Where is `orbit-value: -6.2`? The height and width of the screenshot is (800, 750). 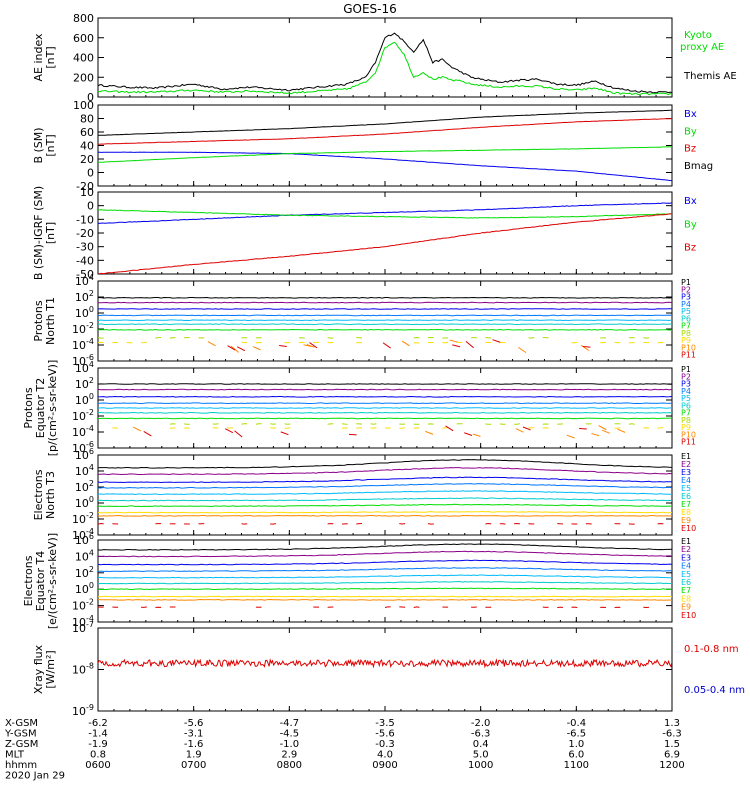 orbit-value: -6.2 is located at coordinates (98, 723).